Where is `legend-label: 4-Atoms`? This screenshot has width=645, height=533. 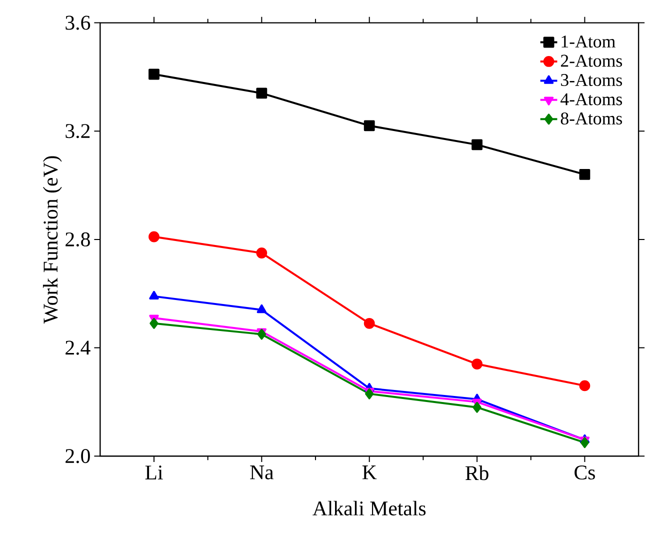
legend-label: 4-Atoms is located at coordinates (591, 99).